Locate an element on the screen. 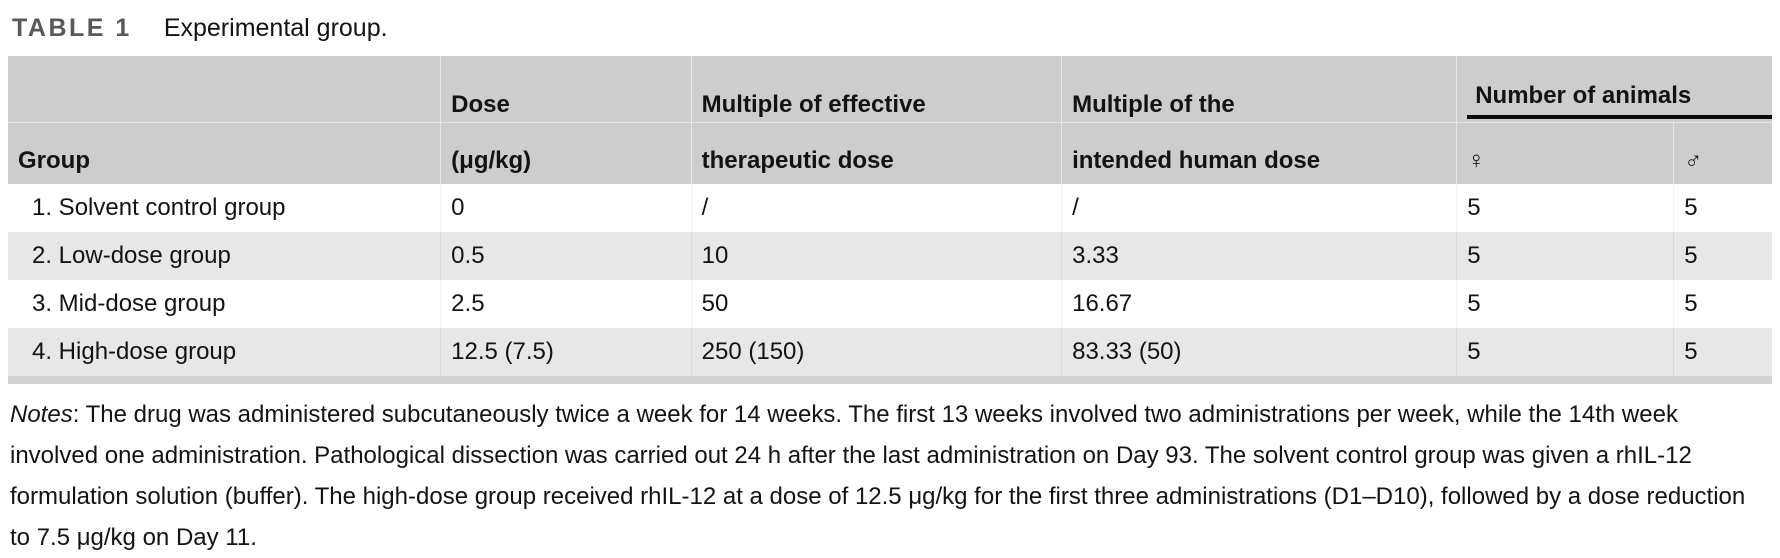  male-icon: ♂ is located at coordinates (1722, 153).